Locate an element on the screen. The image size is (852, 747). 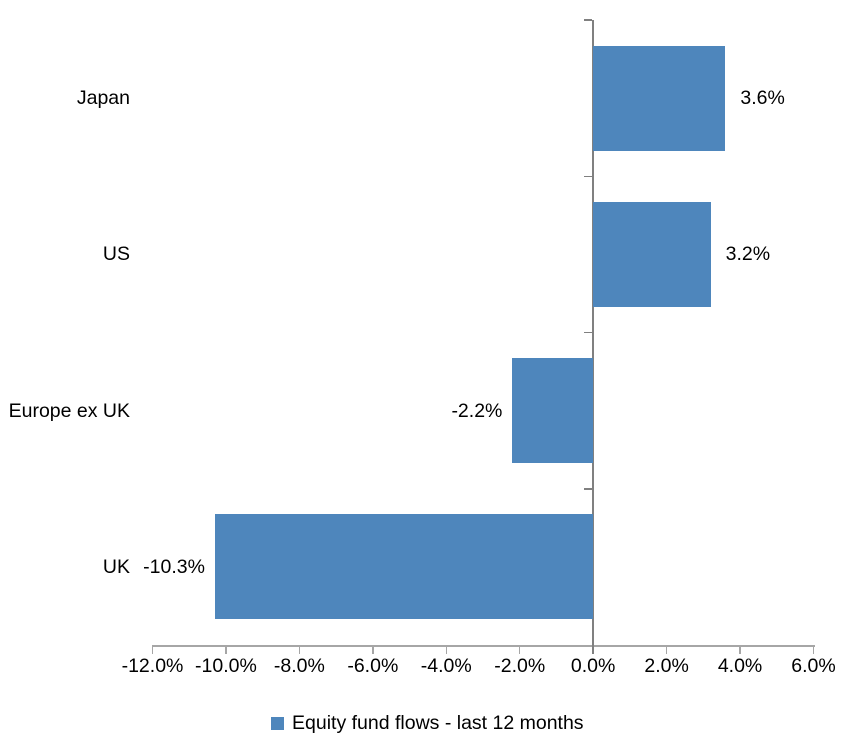
value-label-europe-ex-uk: -2.2% is located at coordinates (477, 410).